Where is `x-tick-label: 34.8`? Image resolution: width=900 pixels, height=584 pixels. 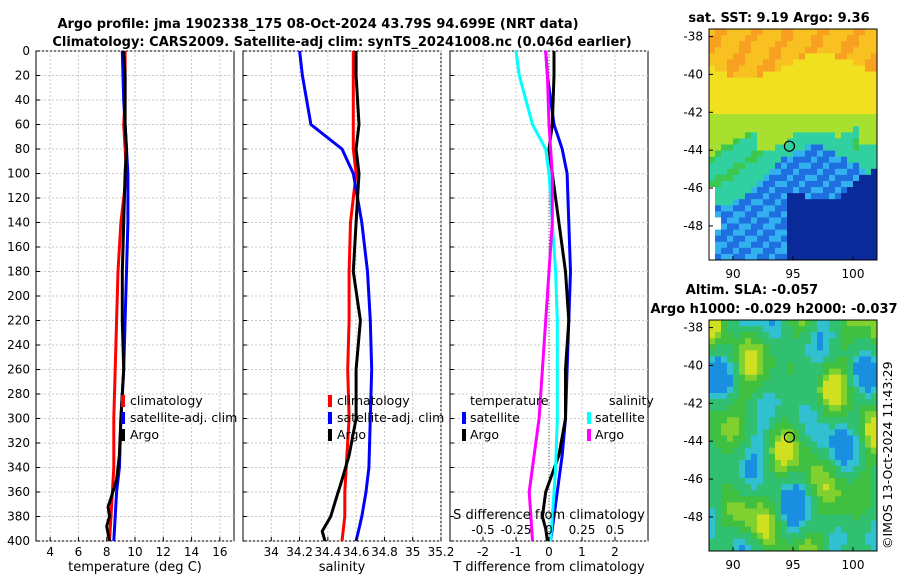
x-tick-label: 34.8 is located at coordinates (384, 552).